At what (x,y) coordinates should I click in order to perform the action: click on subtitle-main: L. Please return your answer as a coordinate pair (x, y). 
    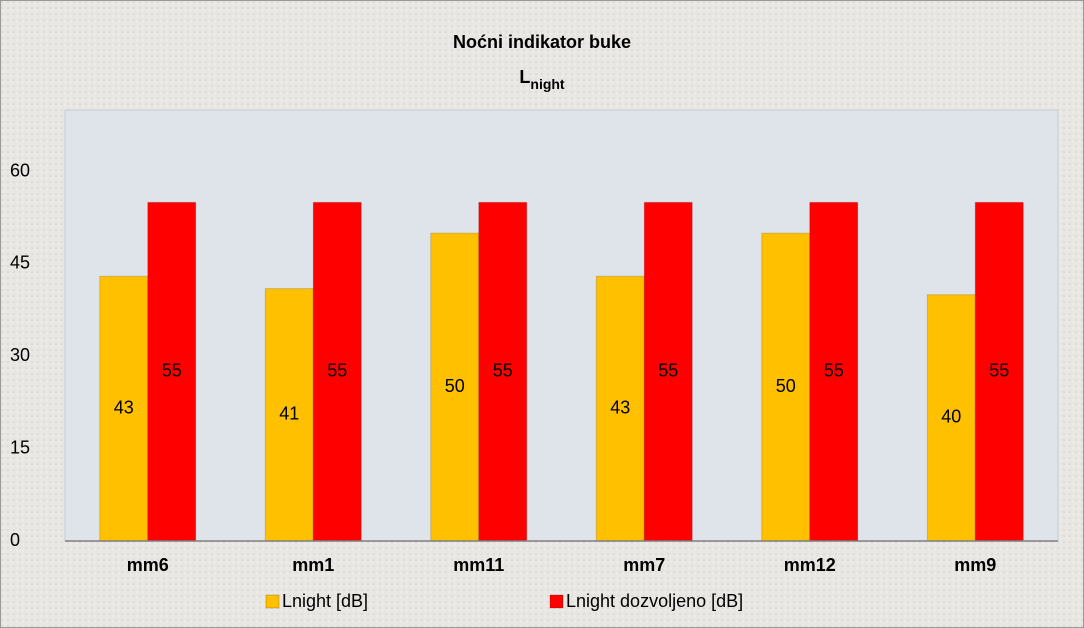
    Looking at the image, I should click on (524, 77).